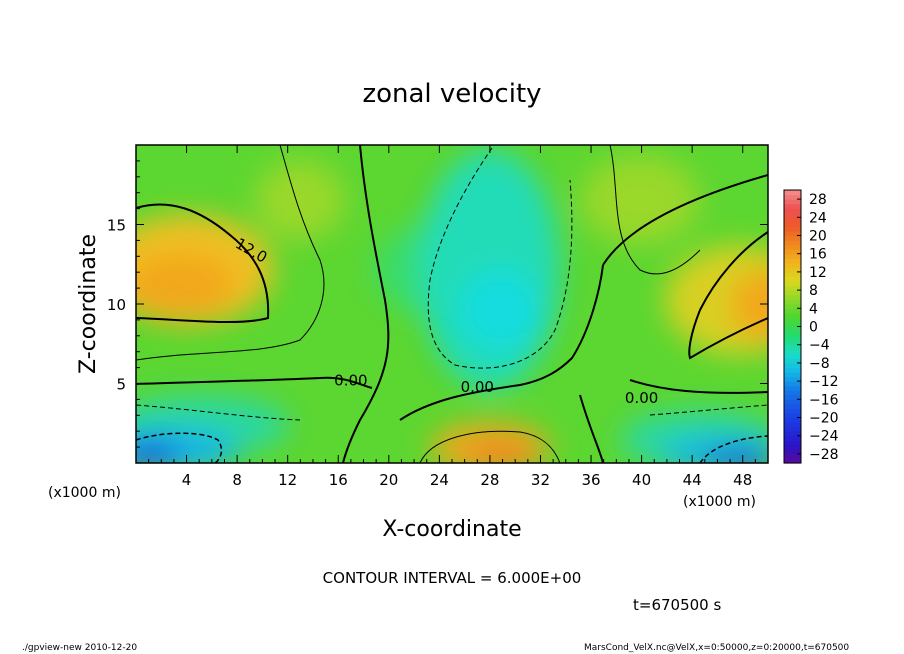  What do you see at coordinates (742, 480) in the screenshot?
I see `x-tick-label: 48` at bounding box center [742, 480].